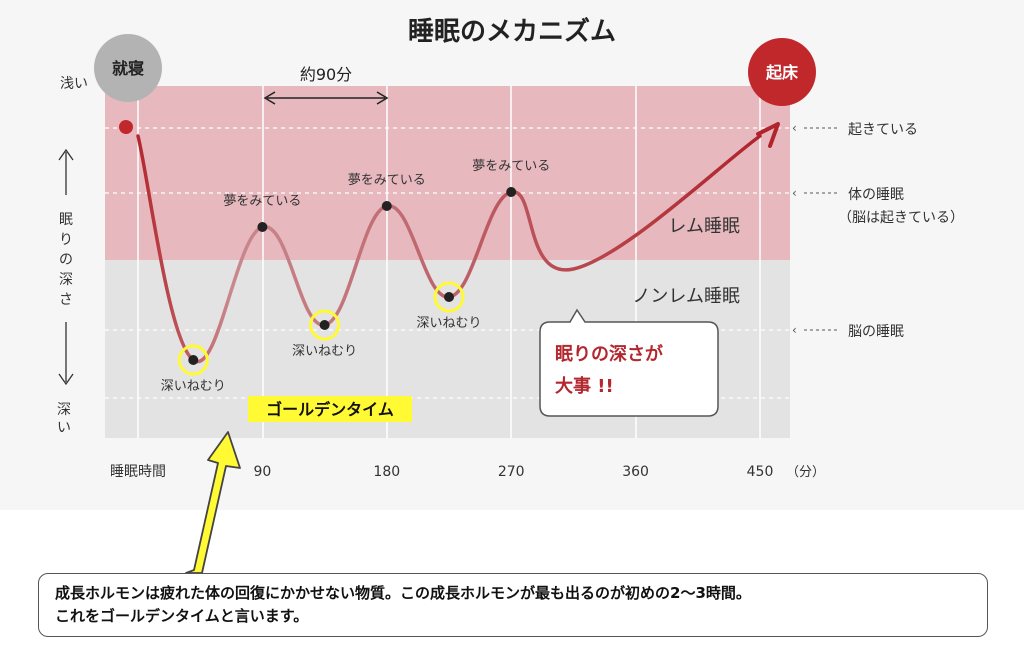  I want to click on caption-line2: これをゴールデンタイムと言います。, so click(182, 616).